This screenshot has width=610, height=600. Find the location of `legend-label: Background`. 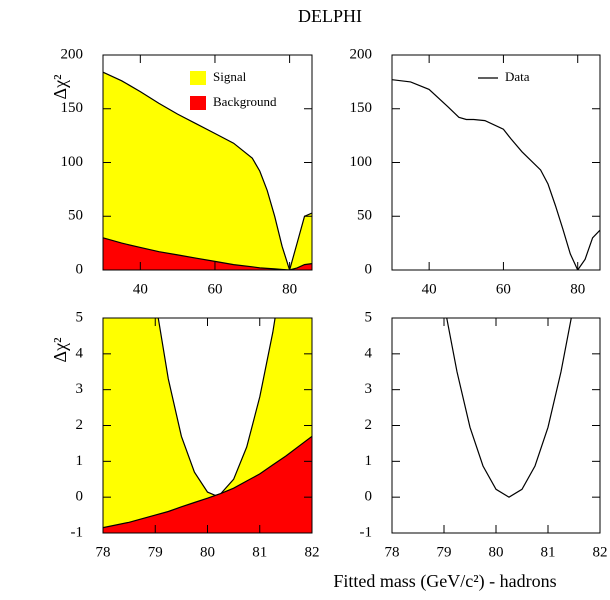

legend-label: Background is located at coordinates (245, 101).